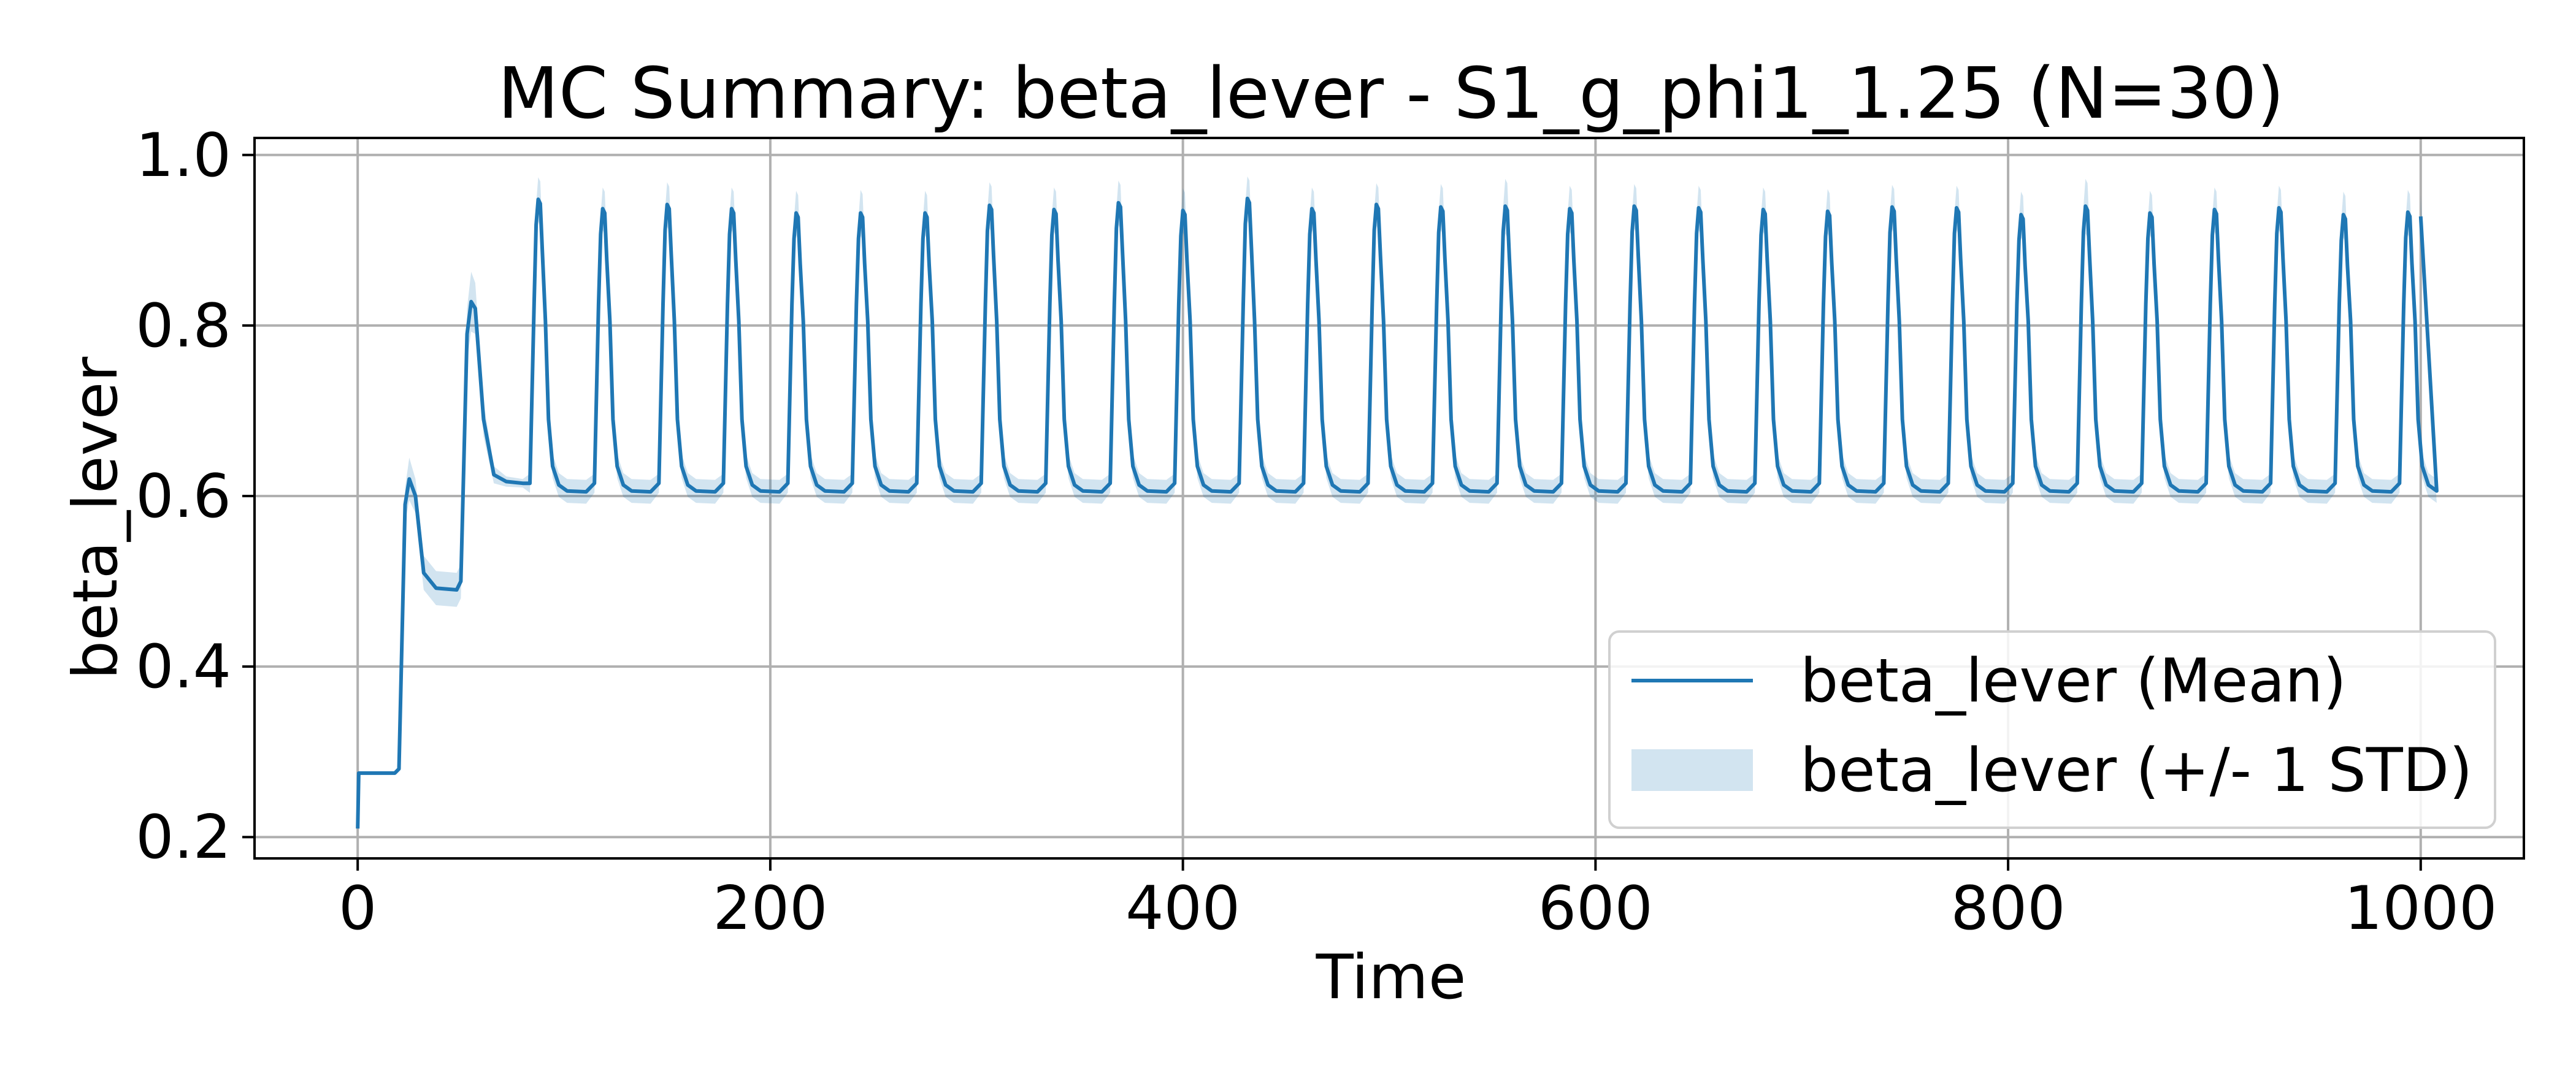  I want to click on x-axis-label: Time, so click(1391, 977).